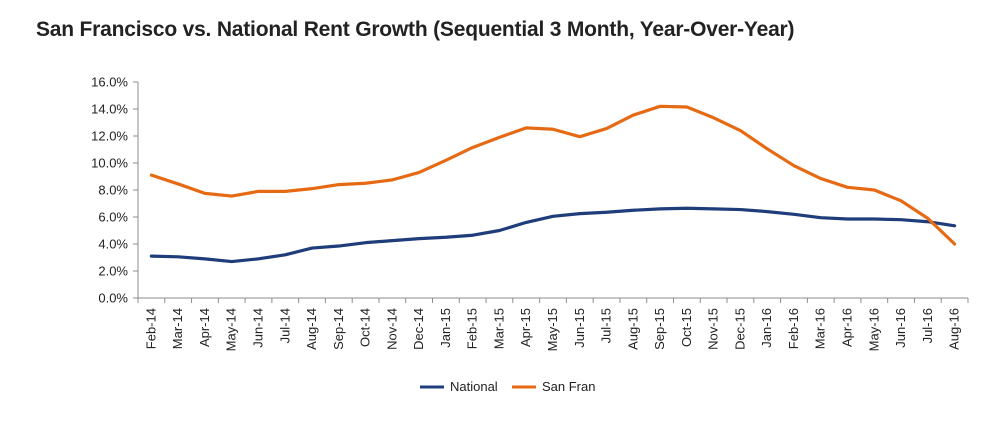 This screenshot has width=1000, height=433. What do you see at coordinates (474, 386) in the screenshot?
I see `legend-label: National` at bounding box center [474, 386].